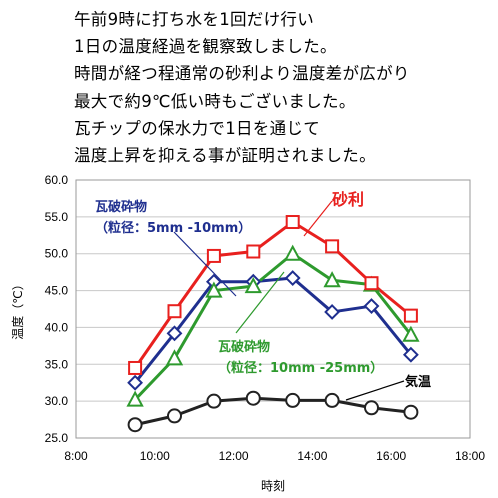 This screenshot has height=498, width=498. I want to click on x-tick-label: 18:00, so click(470, 456).